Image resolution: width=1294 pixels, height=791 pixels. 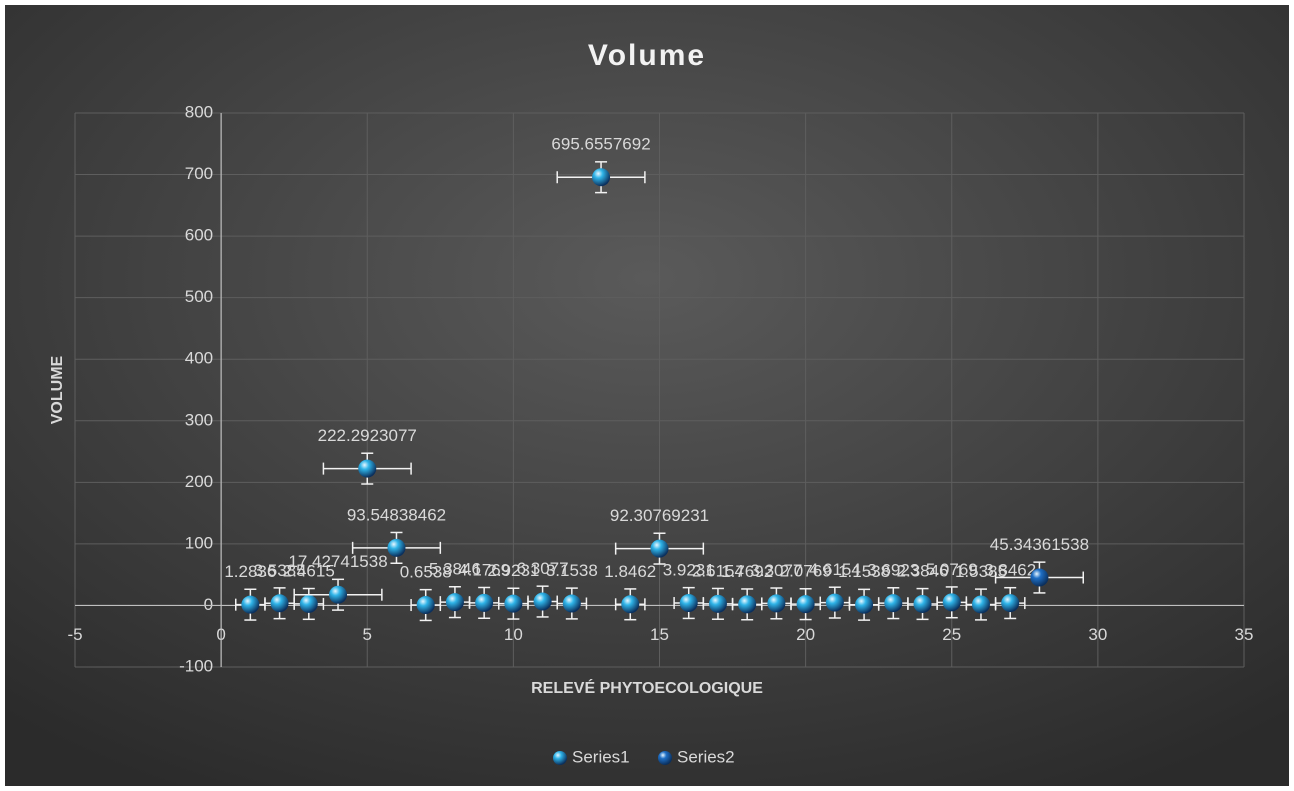 I want to click on data-label: 1.7692, so click(x=747, y=571).